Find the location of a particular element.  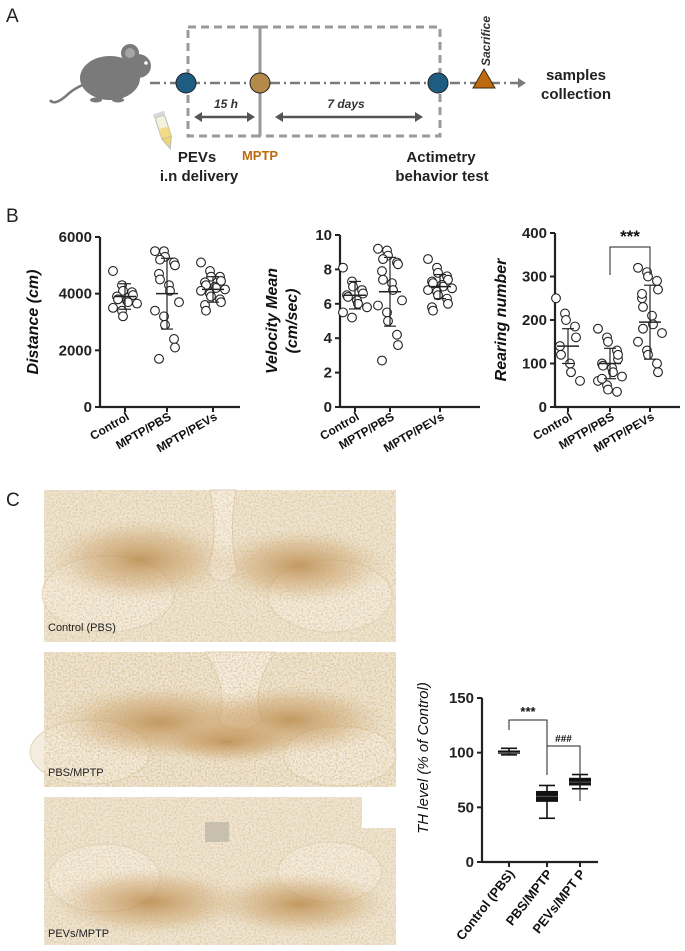

significance-label: *** is located at coordinates (630, 236).